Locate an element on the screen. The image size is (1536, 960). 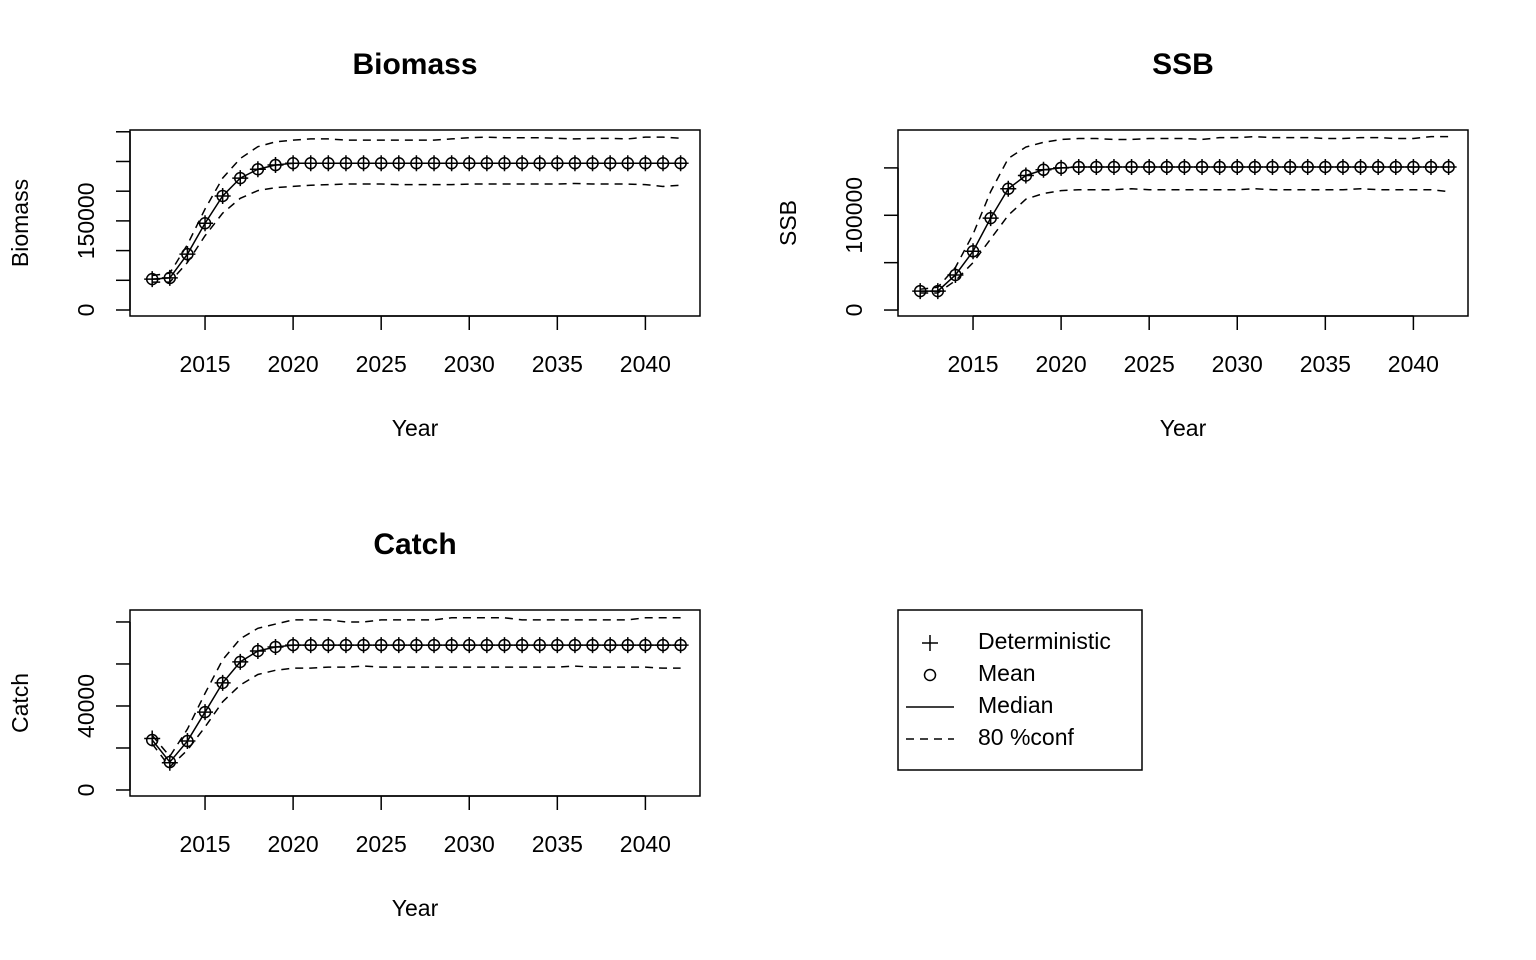
legend-label: Mean is located at coordinates (1007, 673).